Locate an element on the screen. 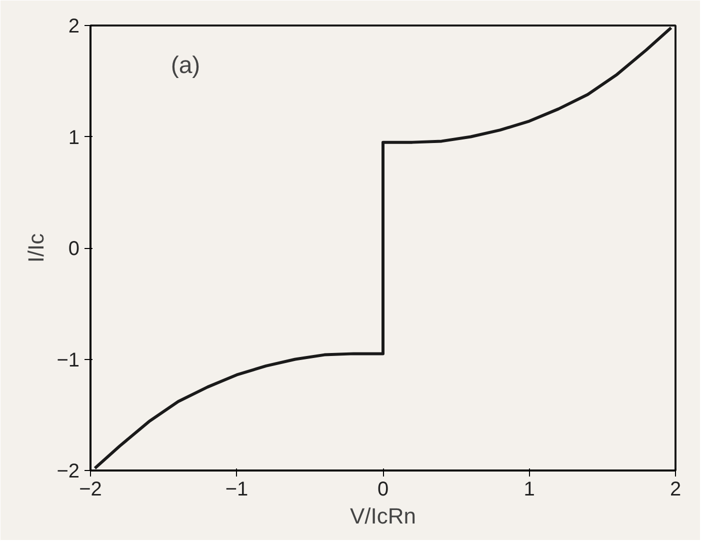 This screenshot has width=703, height=546. x-tick-label: −1 is located at coordinates (236, 489).